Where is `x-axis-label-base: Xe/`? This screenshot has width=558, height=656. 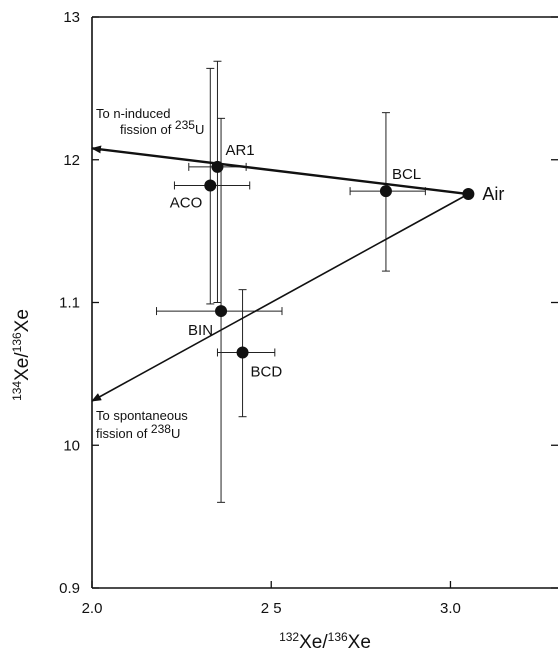 x-axis-label-base: Xe/ is located at coordinates (313, 642).